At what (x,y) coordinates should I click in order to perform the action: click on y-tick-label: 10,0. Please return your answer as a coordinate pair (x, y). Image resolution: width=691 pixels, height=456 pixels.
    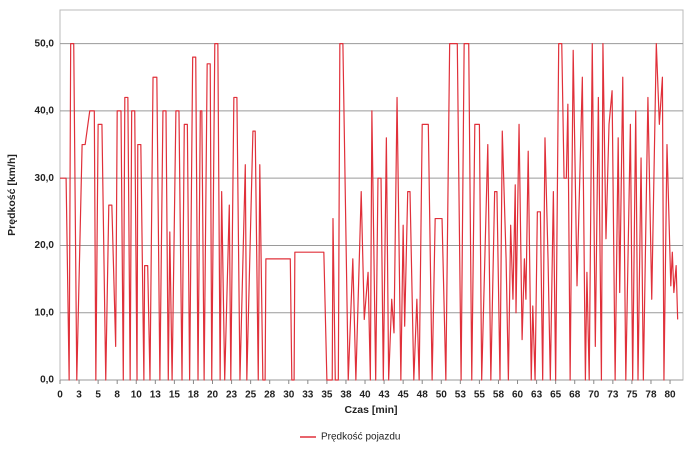
    Looking at the image, I should click on (45, 312).